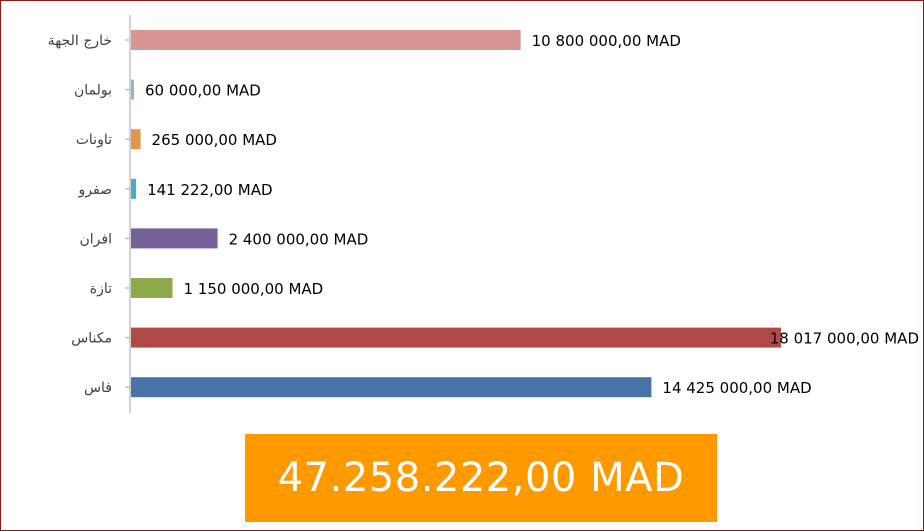 The image size is (924, 531). What do you see at coordinates (93, 91) in the screenshot?
I see `category-label: بولمان` at bounding box center [93, 91].